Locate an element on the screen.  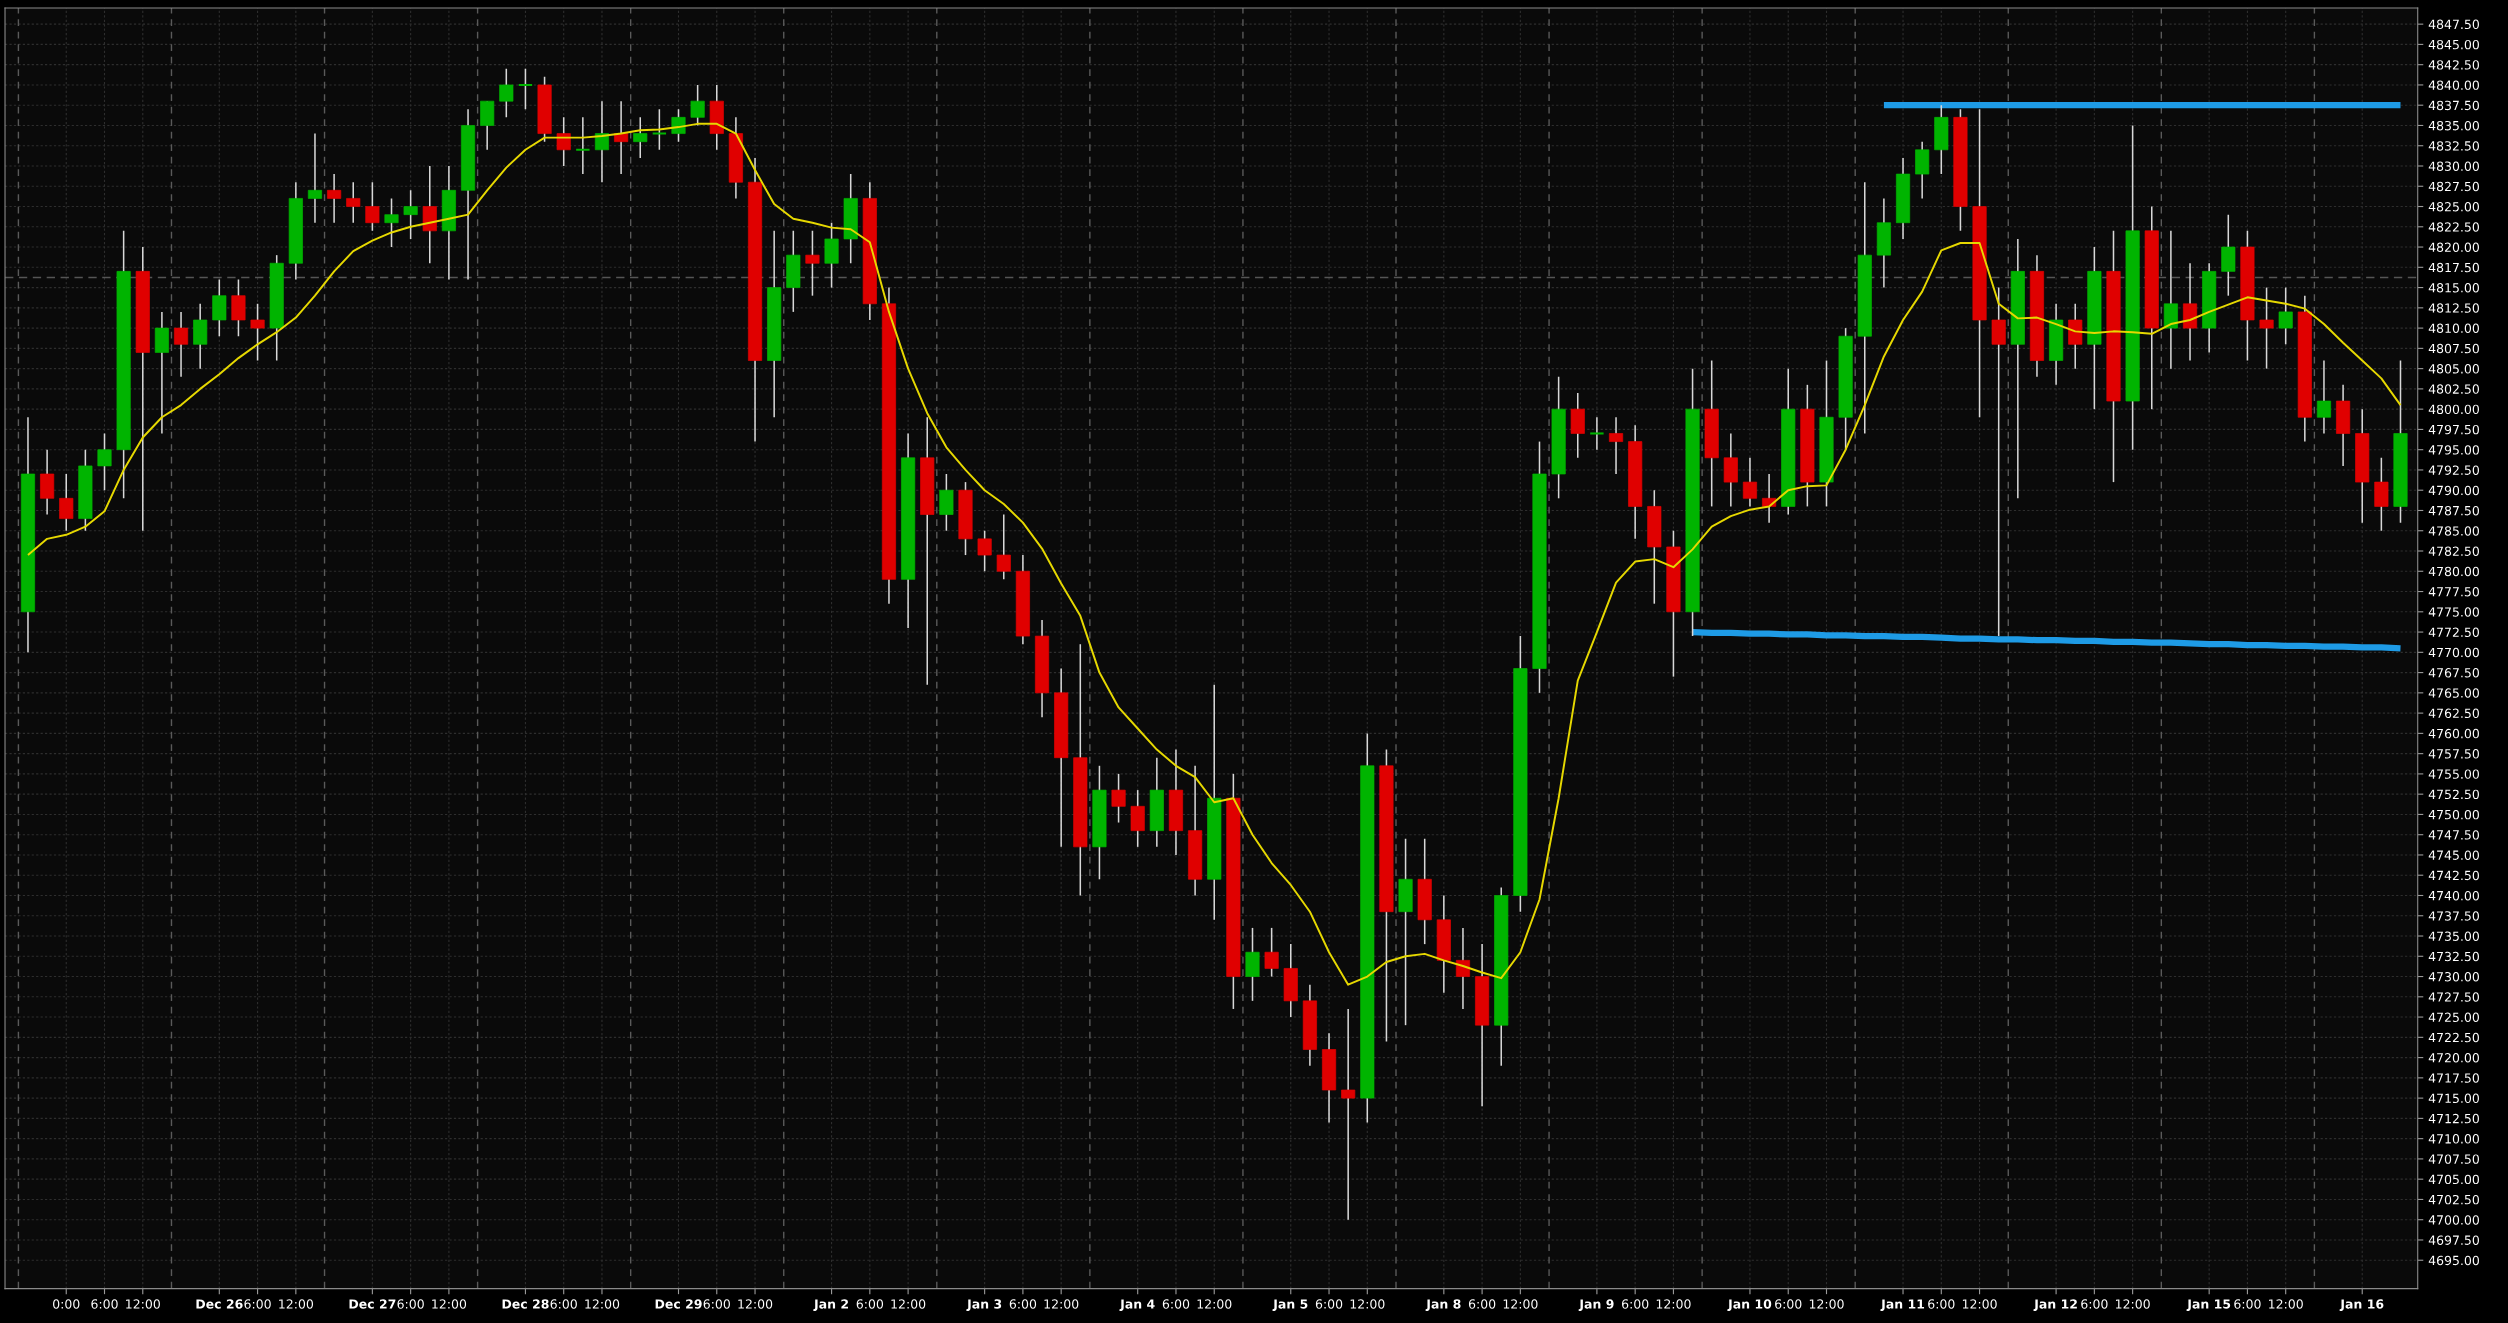
y-tick-label: 4797.50 is located at coordinates (2453, 429).